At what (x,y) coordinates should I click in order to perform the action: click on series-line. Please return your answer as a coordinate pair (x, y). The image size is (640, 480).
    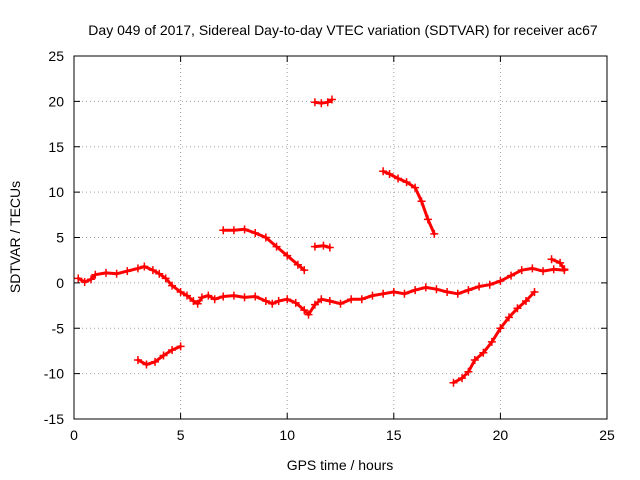
    Looking at the image, I should click on (408, 202).